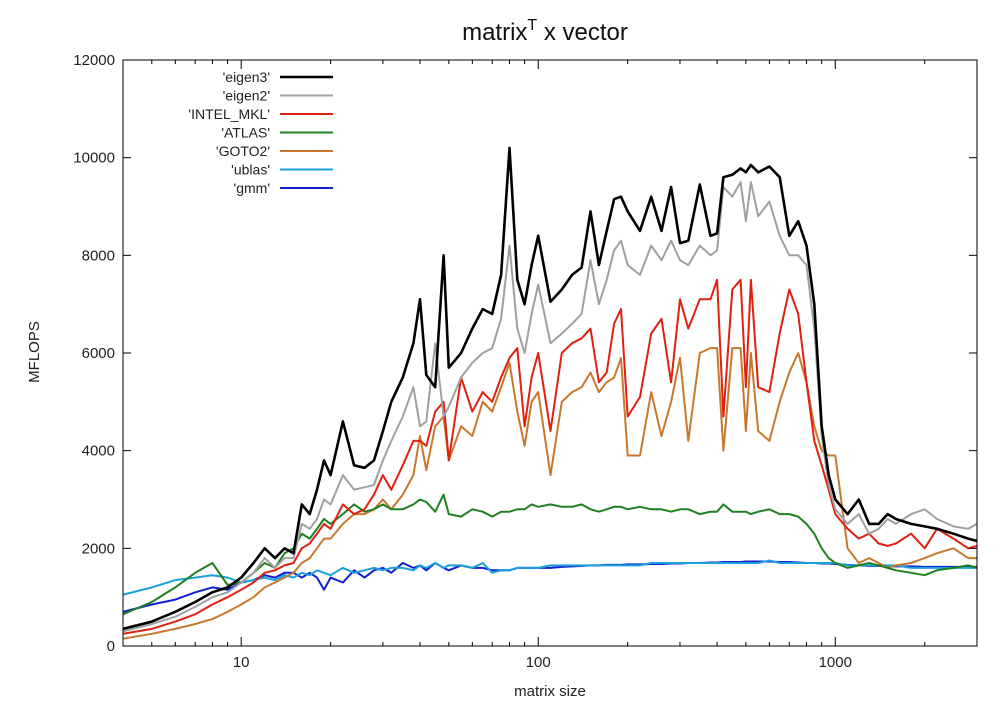 Image resolution: width=1007 pixels, height=710 pixels. I want to click on x-tick-label: 1000, so click(835, 662).